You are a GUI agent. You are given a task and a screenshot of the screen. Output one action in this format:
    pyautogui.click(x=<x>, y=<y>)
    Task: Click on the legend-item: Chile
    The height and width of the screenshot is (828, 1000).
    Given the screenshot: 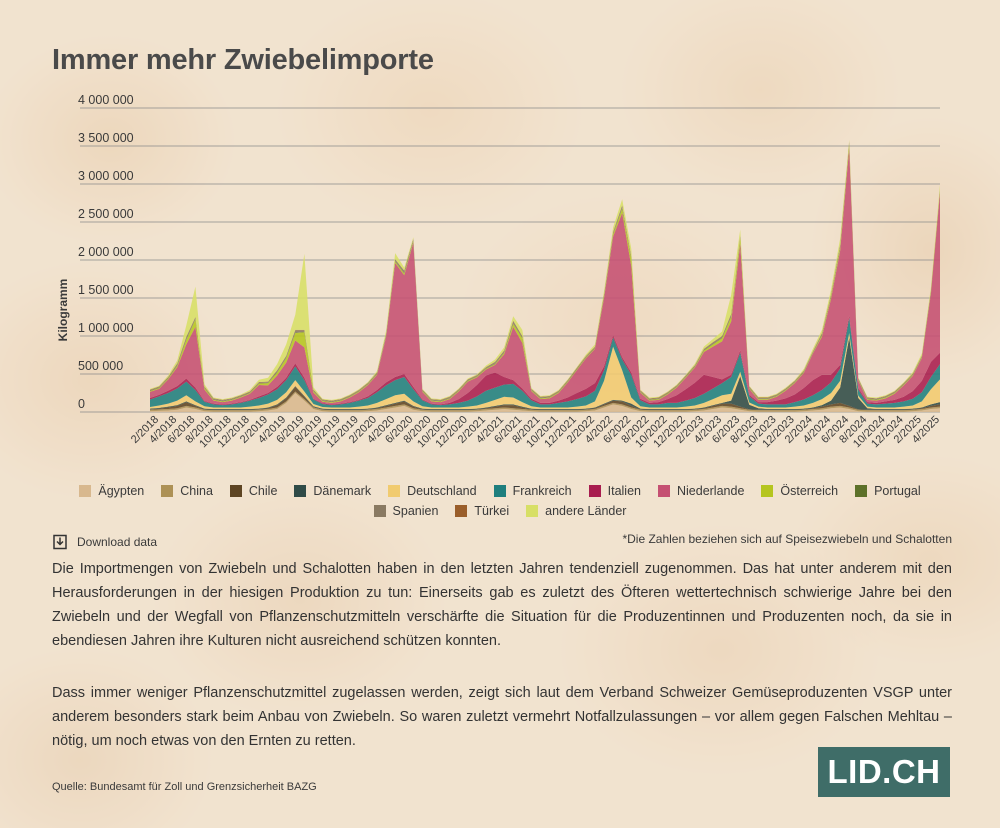 What is the action you would take?
    pyautogui.click(x=253, y=491)
    